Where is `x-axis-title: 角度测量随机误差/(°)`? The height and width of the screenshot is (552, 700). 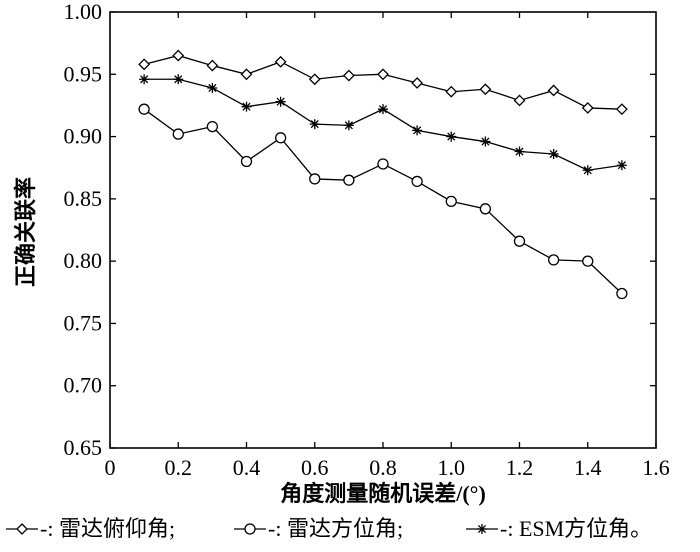 x-axis-title: 角度测量随机误差/(°) is located at coordinates (383, 493).